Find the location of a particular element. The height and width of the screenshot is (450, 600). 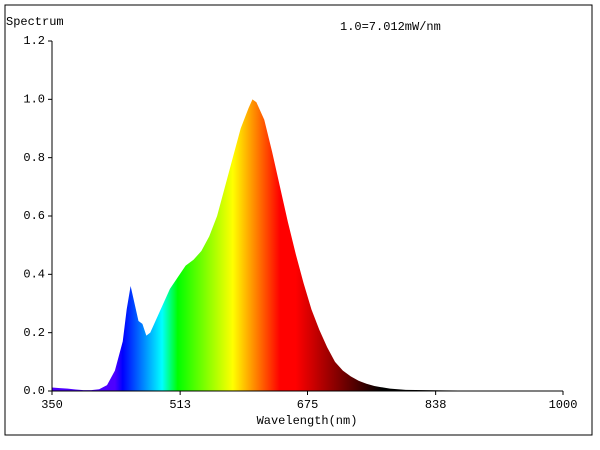

x-axis-label: Wavelength(nm) is located at coordinates (307, 421).